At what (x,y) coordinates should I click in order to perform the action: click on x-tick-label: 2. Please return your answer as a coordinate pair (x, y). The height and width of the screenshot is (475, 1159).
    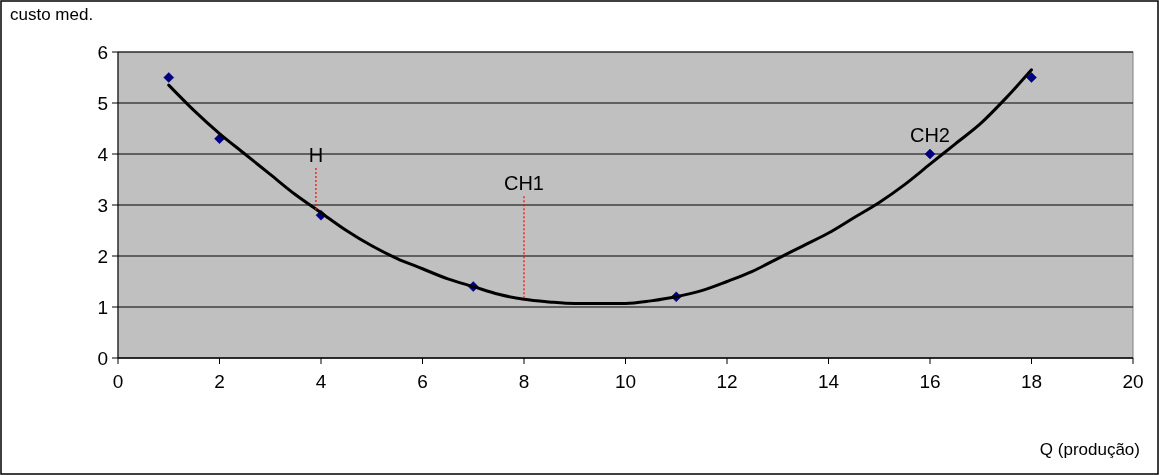
    Looking at the image, I should click on (219, 381).